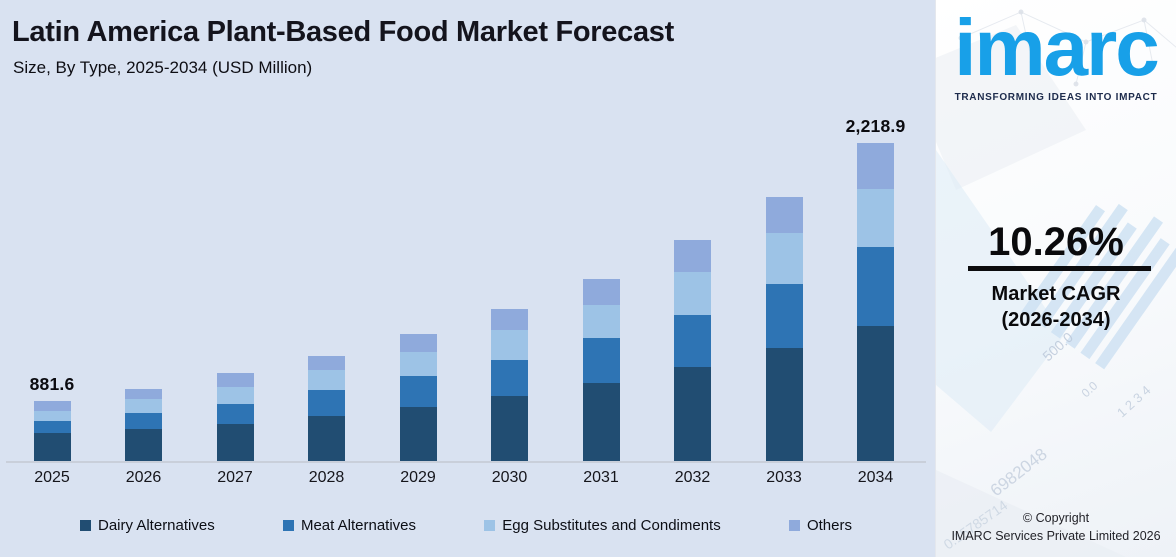 This screenshot has width=1176, height=557. I want to click on x-tick-2029: 2029, so click(418, 477).